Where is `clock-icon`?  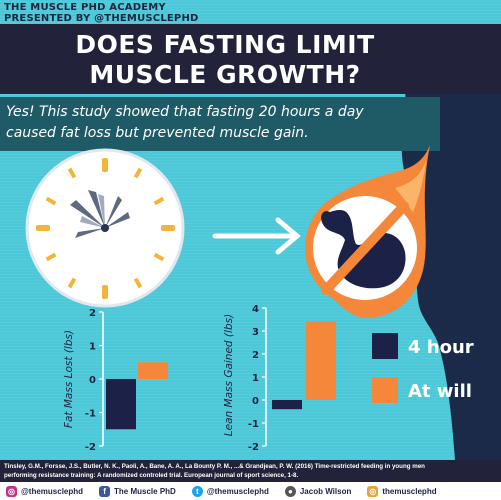 clock-icon is located at coordinates (105, 228).